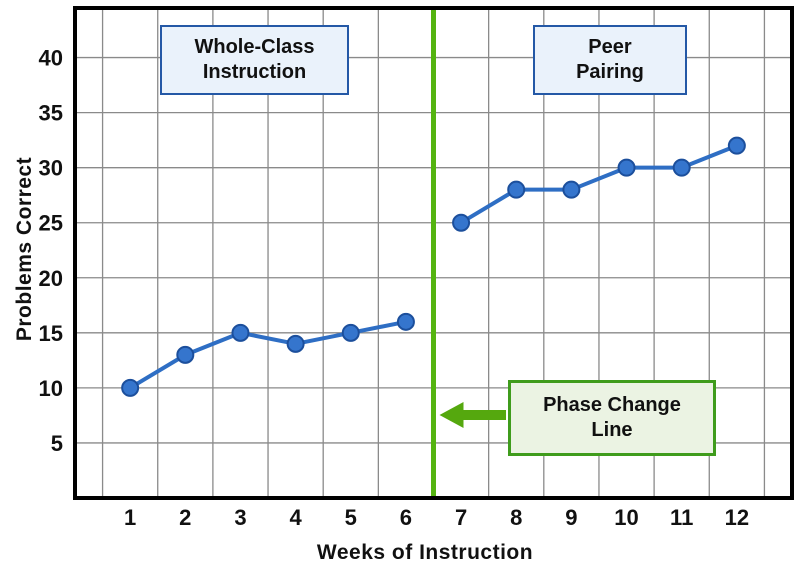 The image size is (800, 582). What do you see at coordinates (51, 388) in the screenshot?
I see `y-tick-label: 10` at bounding box center [51, 388].